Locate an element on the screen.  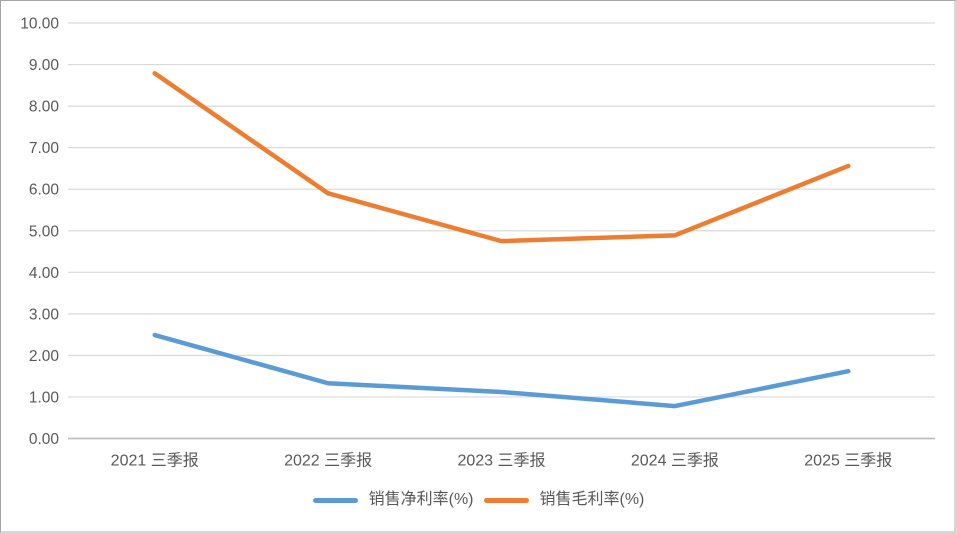
y-tick-label: 1.00 is located at coordinates (44, 397).